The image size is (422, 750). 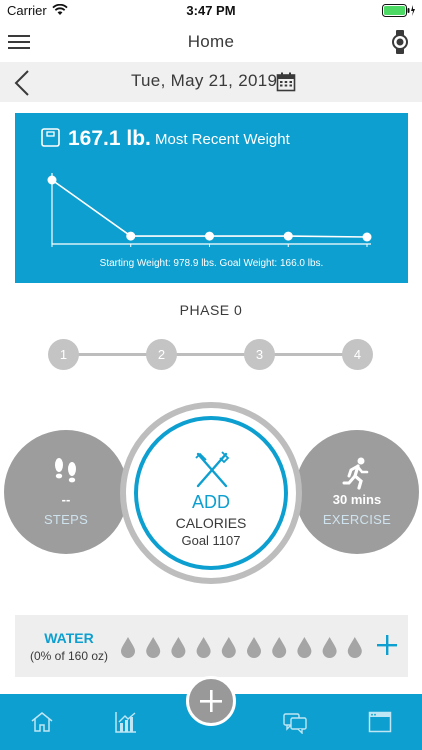 What do you see at coordinates (66, 499) in the screenshot?
I see `steps-value: --` at bounding box center [66, 499].